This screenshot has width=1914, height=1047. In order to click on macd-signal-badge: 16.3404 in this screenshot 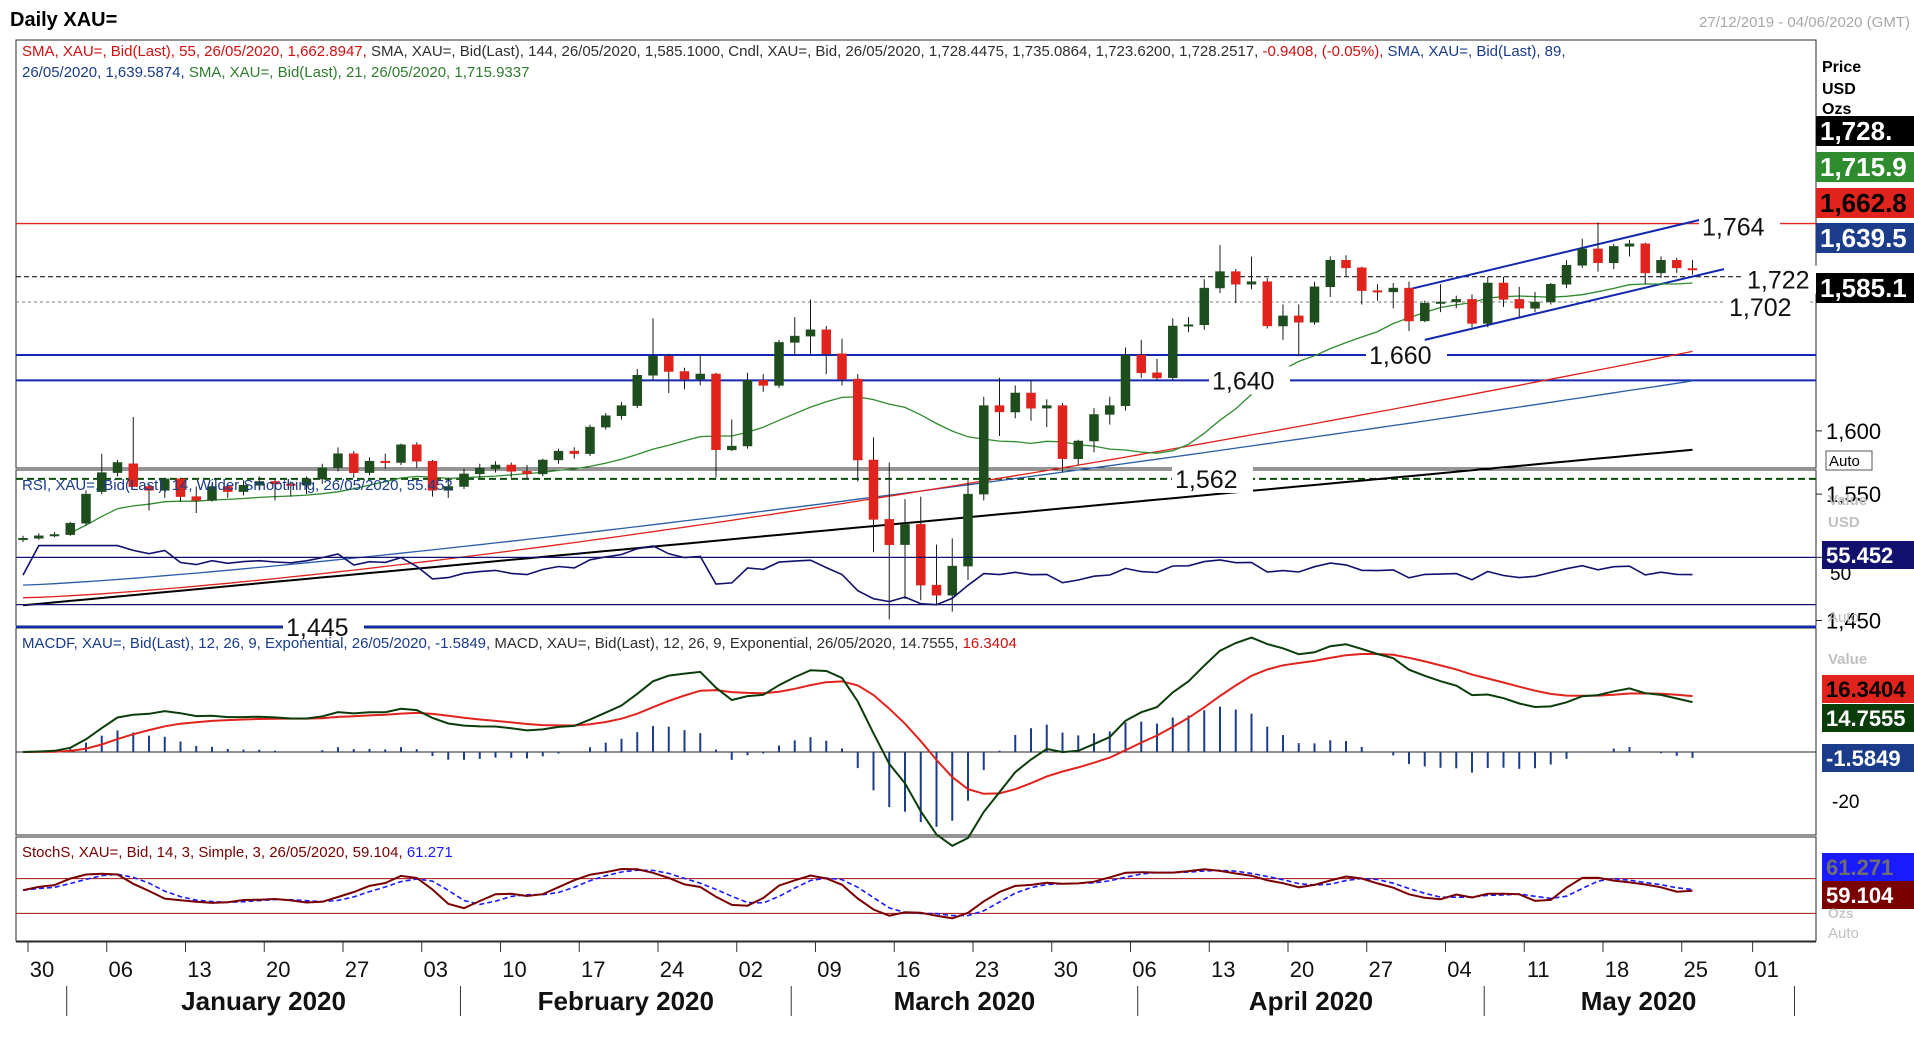, I will do `click(1866, 689)`.